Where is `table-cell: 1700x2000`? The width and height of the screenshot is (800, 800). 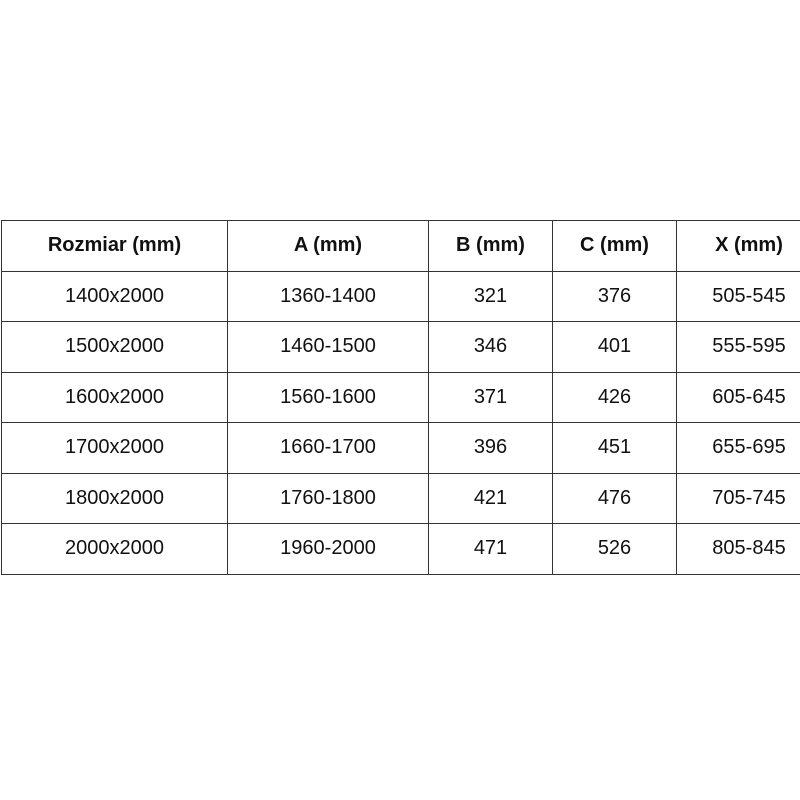
table-cell: 1700x2000 is located at coordinates (114, 448).